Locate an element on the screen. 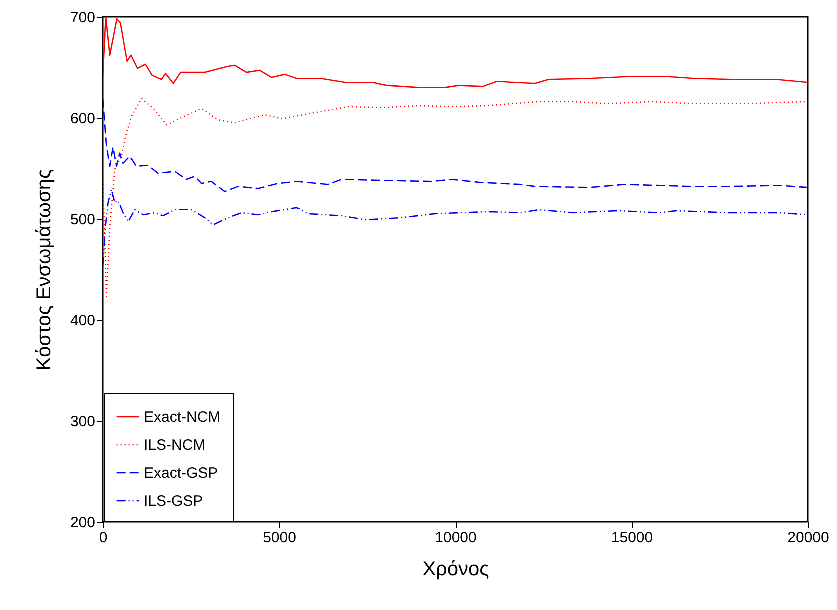 The width and height of the screenshot is (837, 610). x-axis-title: Χρόνος is located at coordinates (456, 569).